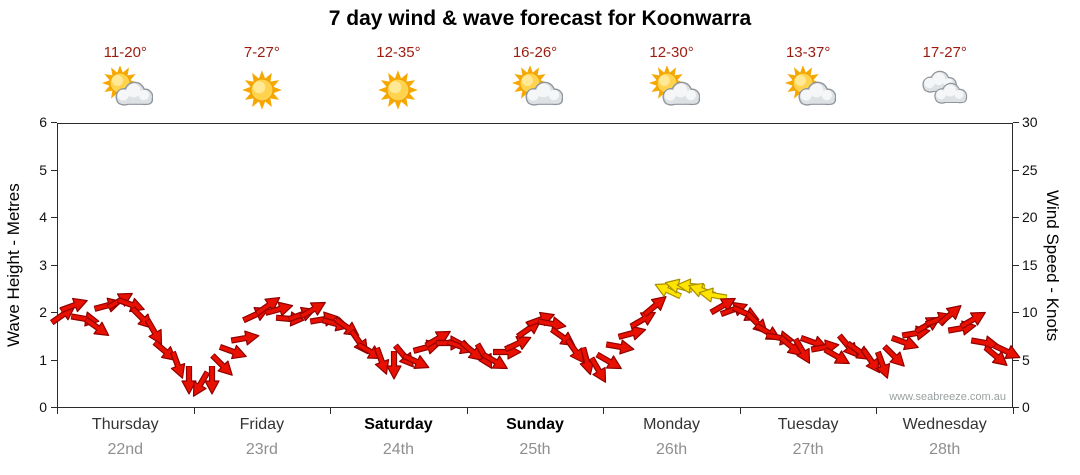  Describe the element at coordinates (947, 397) in the screenshot. I see `watermark: www.seabreeze.com.au` at that location.